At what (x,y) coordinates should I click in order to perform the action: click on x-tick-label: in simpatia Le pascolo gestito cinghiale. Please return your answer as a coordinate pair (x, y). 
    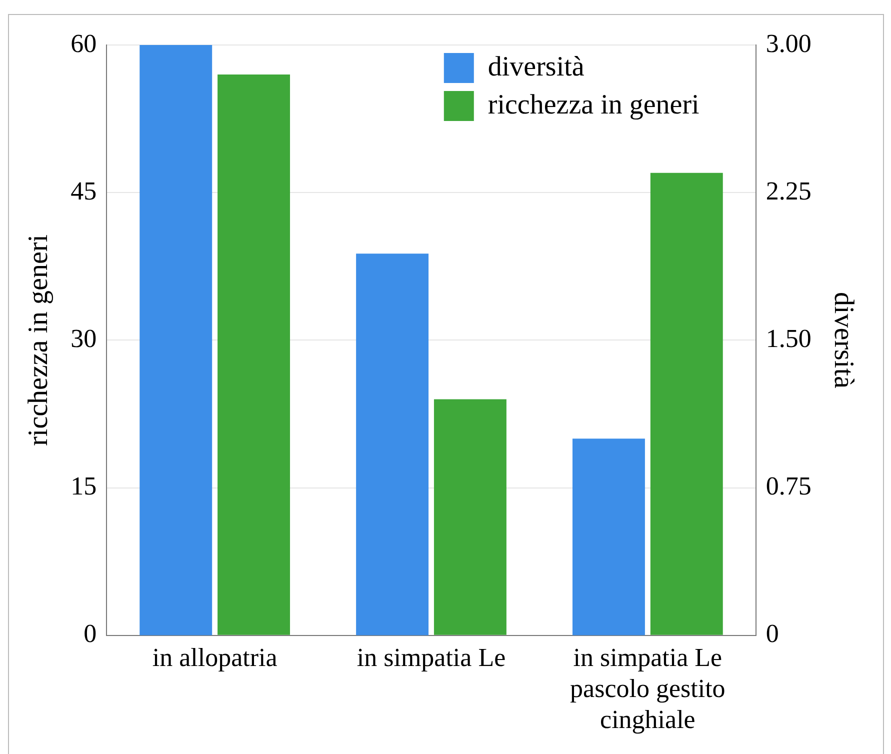
    Looking at the image, I should click on (648, 688).